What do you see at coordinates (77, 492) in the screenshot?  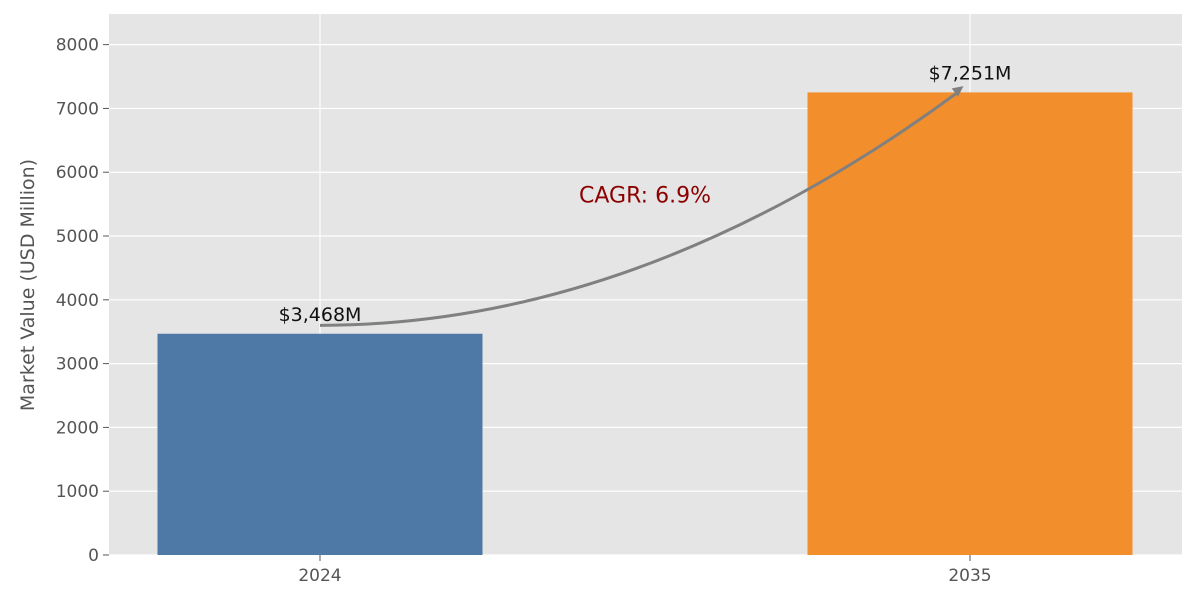 I see `y-tick-label: 1000` at bounding box center [77, 492].